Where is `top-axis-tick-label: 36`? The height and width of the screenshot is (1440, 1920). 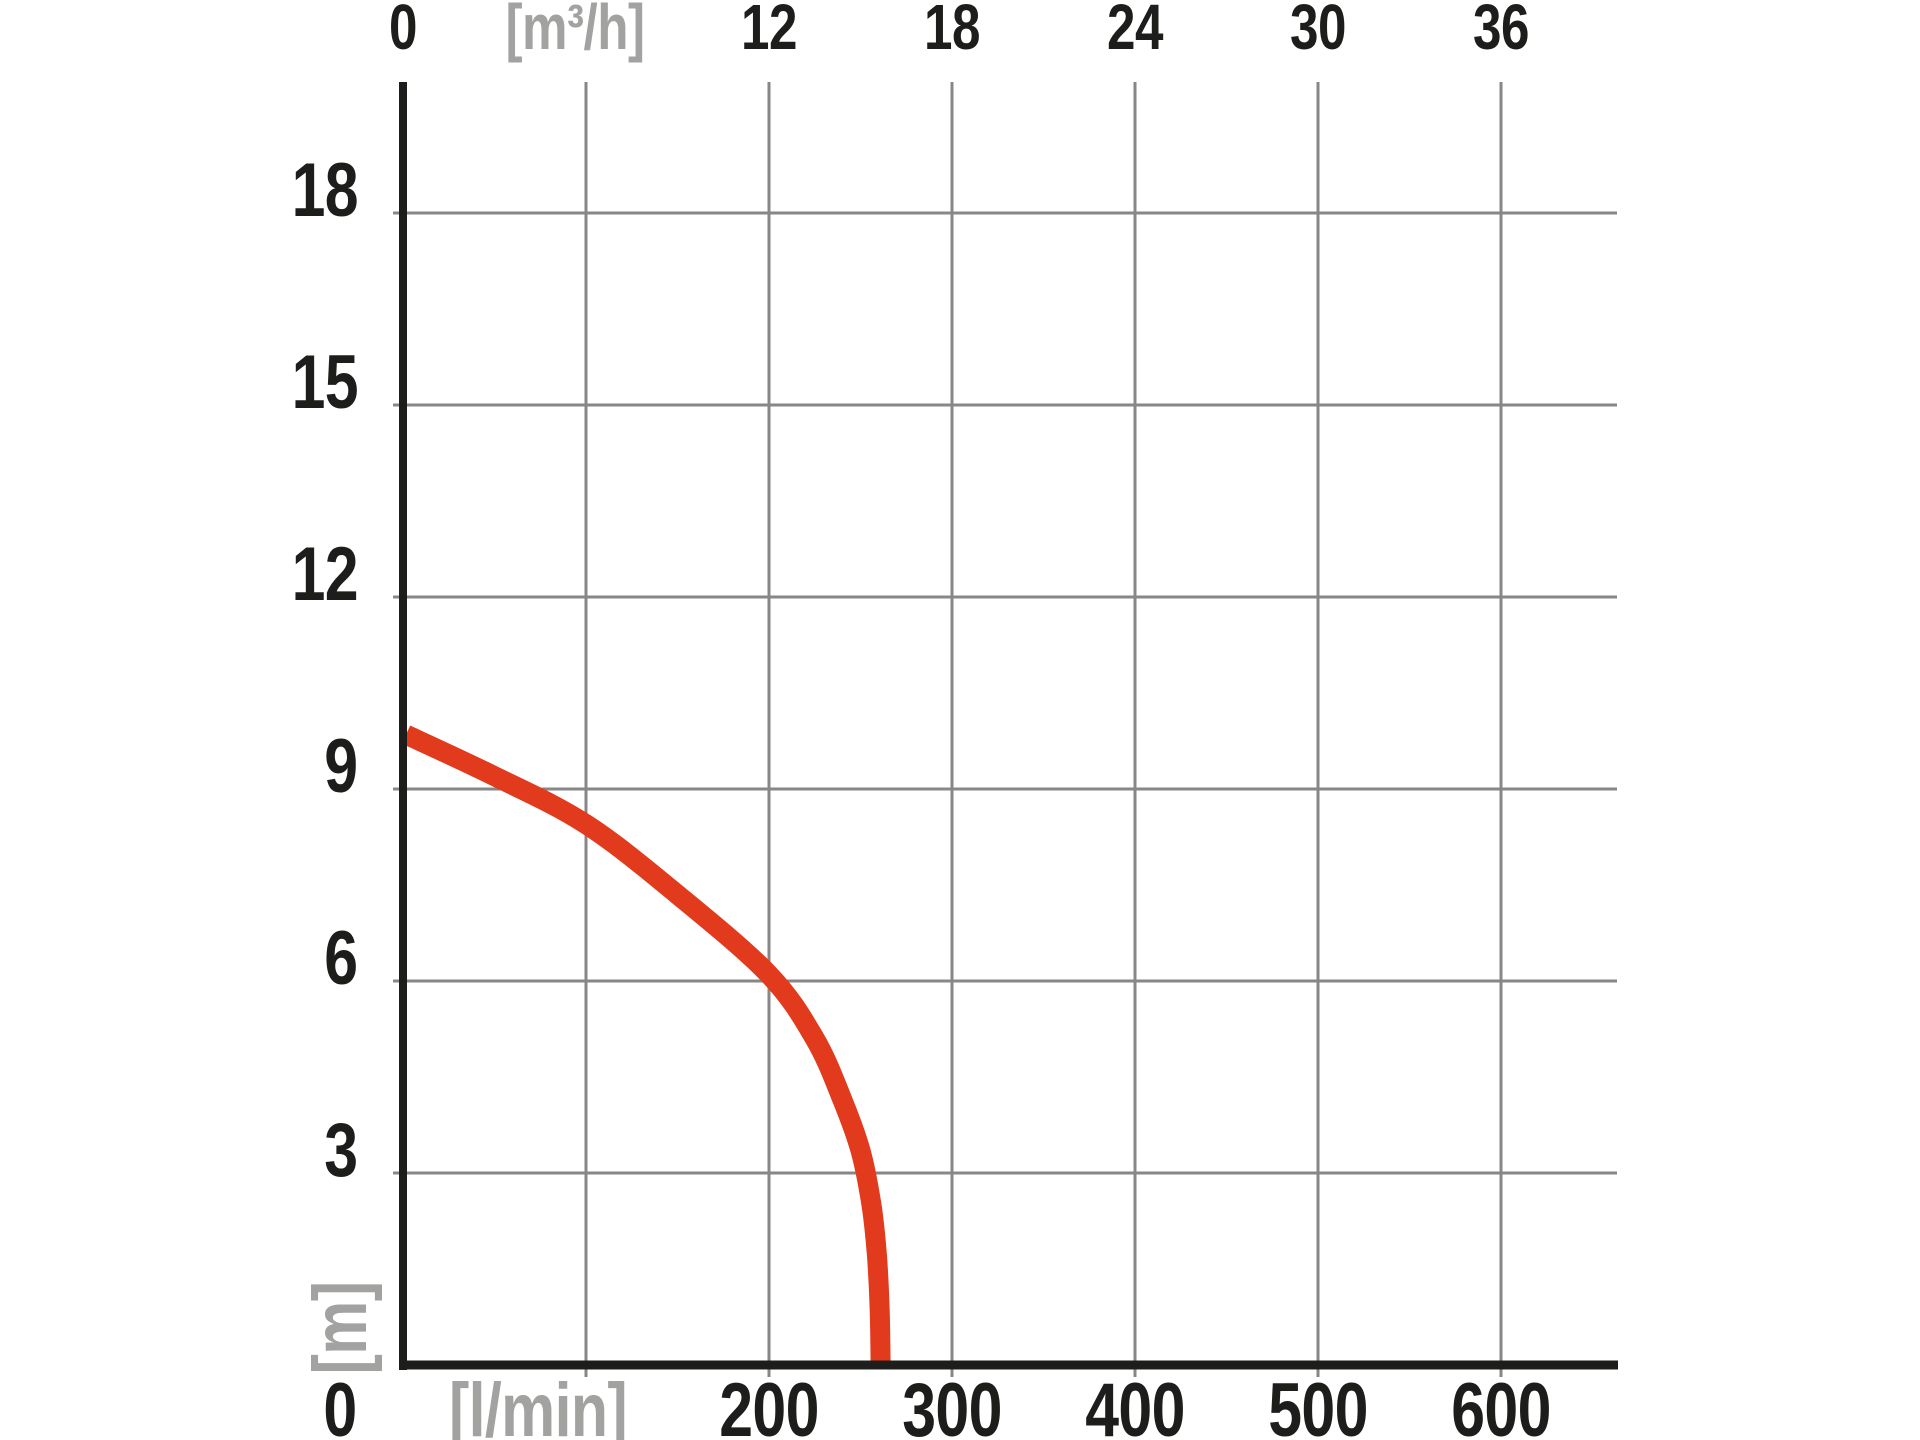 top-axis-tick-label: 36 is located at coordinates (1501, 31).